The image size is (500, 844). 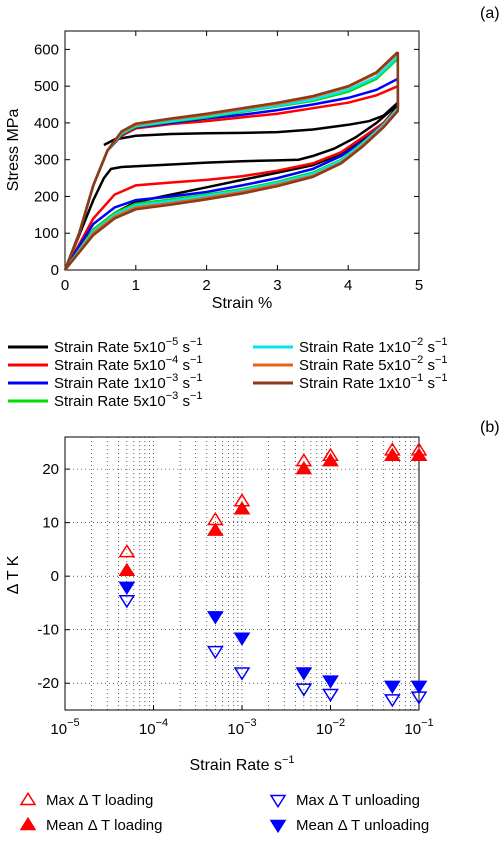 I want to click on legend-label: Strain Rate 1x10−2 s−1, so click(x=373, y=346).